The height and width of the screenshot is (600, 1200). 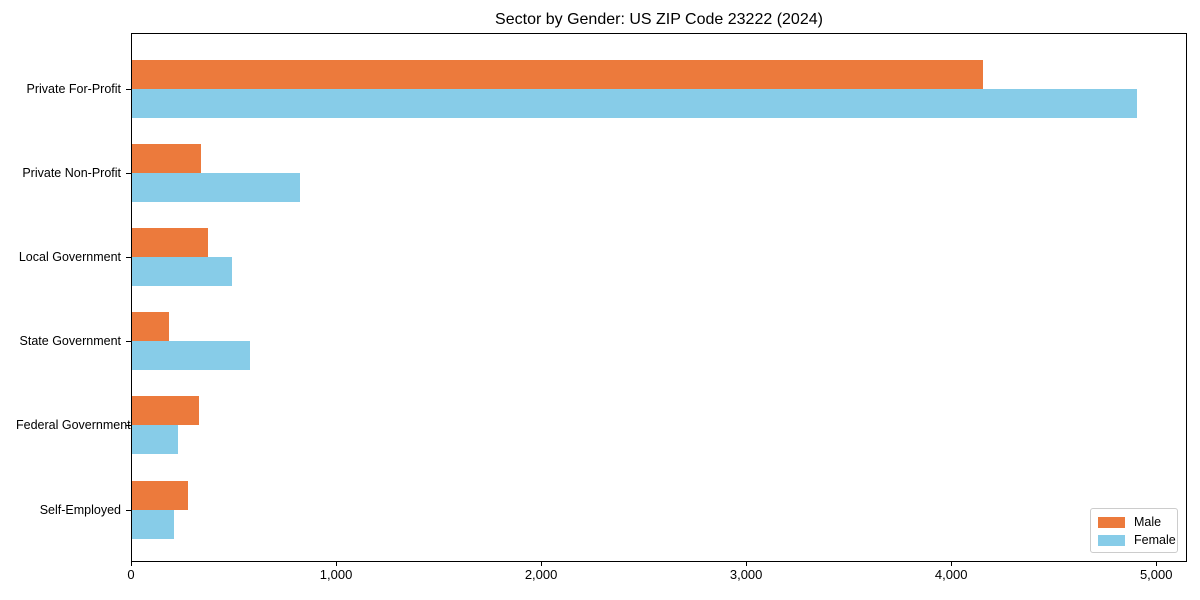 What do you see at coordinates (634, 103) in the screenshot?
I see `bar-female-private-for-profit` at bounding box center [634, 103].